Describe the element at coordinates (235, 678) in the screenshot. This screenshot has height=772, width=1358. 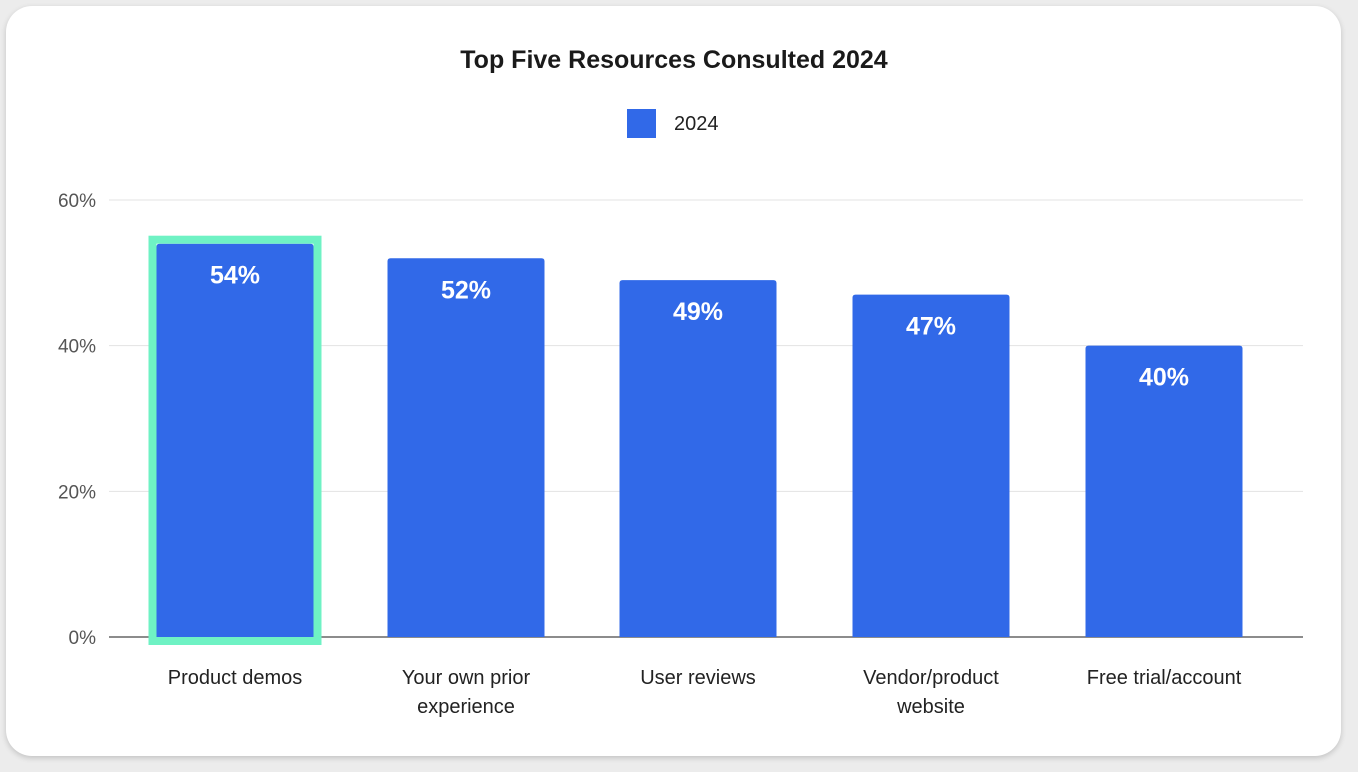
I see `category-label: Product demos` at that location.